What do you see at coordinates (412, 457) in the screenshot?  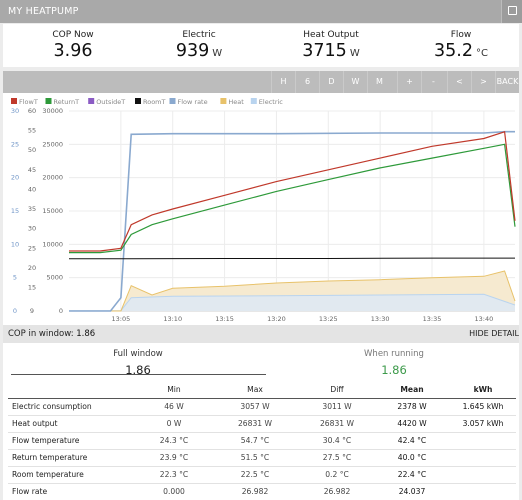 I see `table-cell: 40.0 °C` at bounding box center [412, 457].